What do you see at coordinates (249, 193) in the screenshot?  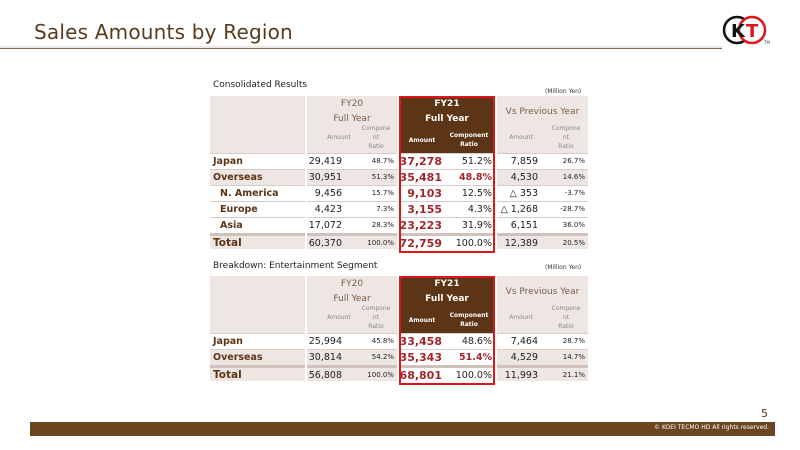 I see `row-label: N. America` at bounding box center [249, 193].